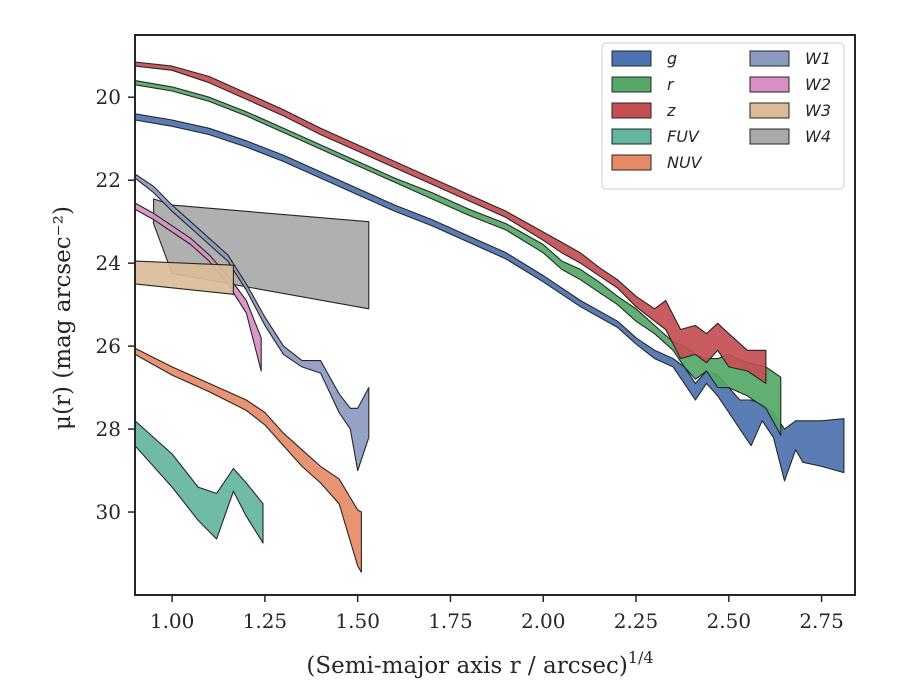 The width and height of the screenshot is (900, 700). What do you see at coordinates (63, 318) in the screenshot?
I see `y-axis-label: μ(r) (mag arcsec⁻²)` at bounding box center [63, 318].